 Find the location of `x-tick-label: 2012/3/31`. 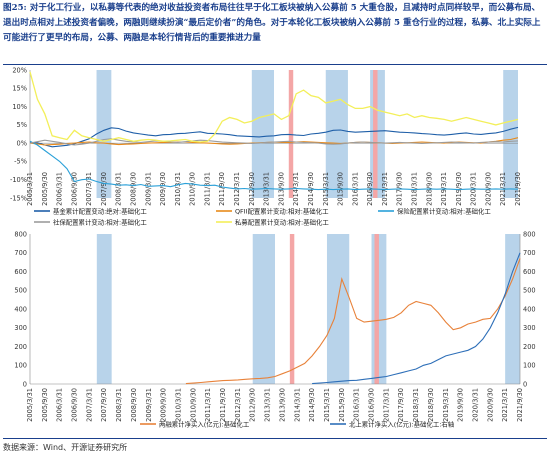

x-tick-label: 2012/3/31 is located at coordinates (238, 405).